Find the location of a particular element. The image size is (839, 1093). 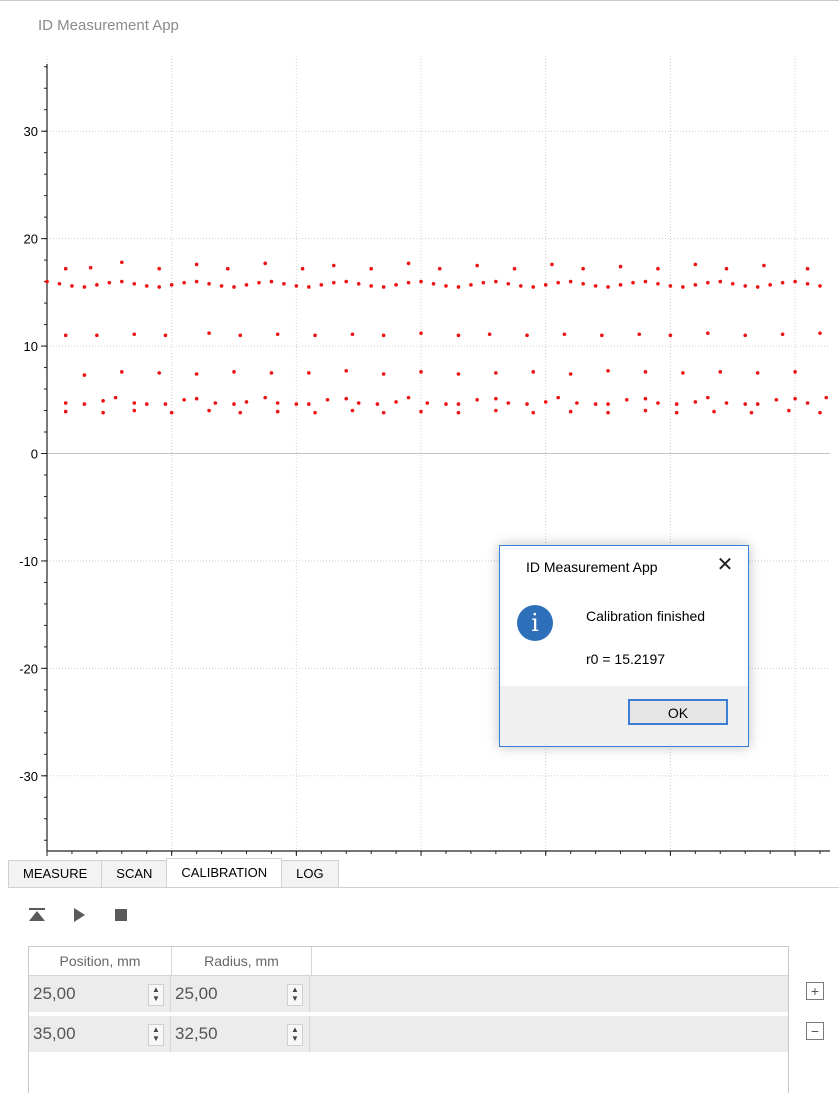

dialog-detail: r0 = 15.2197 is located at coordinates (626, 659).